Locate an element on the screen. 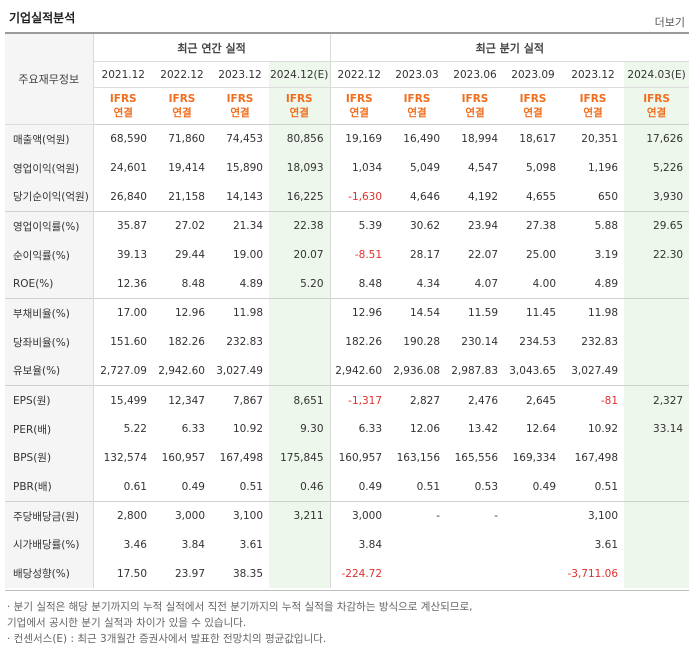  more-link: 더보기 is located at coordinates (669, 22).